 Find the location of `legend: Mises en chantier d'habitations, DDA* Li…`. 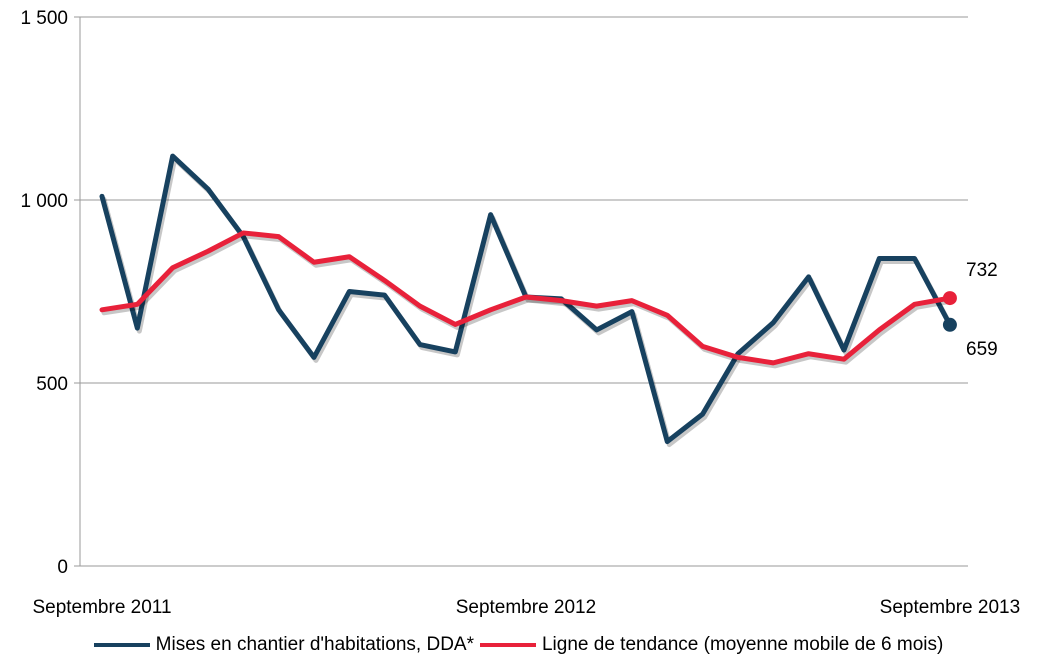

legend: Mises en chantier d'habitations, DDA* Li… is located at coordinates (518, 645).